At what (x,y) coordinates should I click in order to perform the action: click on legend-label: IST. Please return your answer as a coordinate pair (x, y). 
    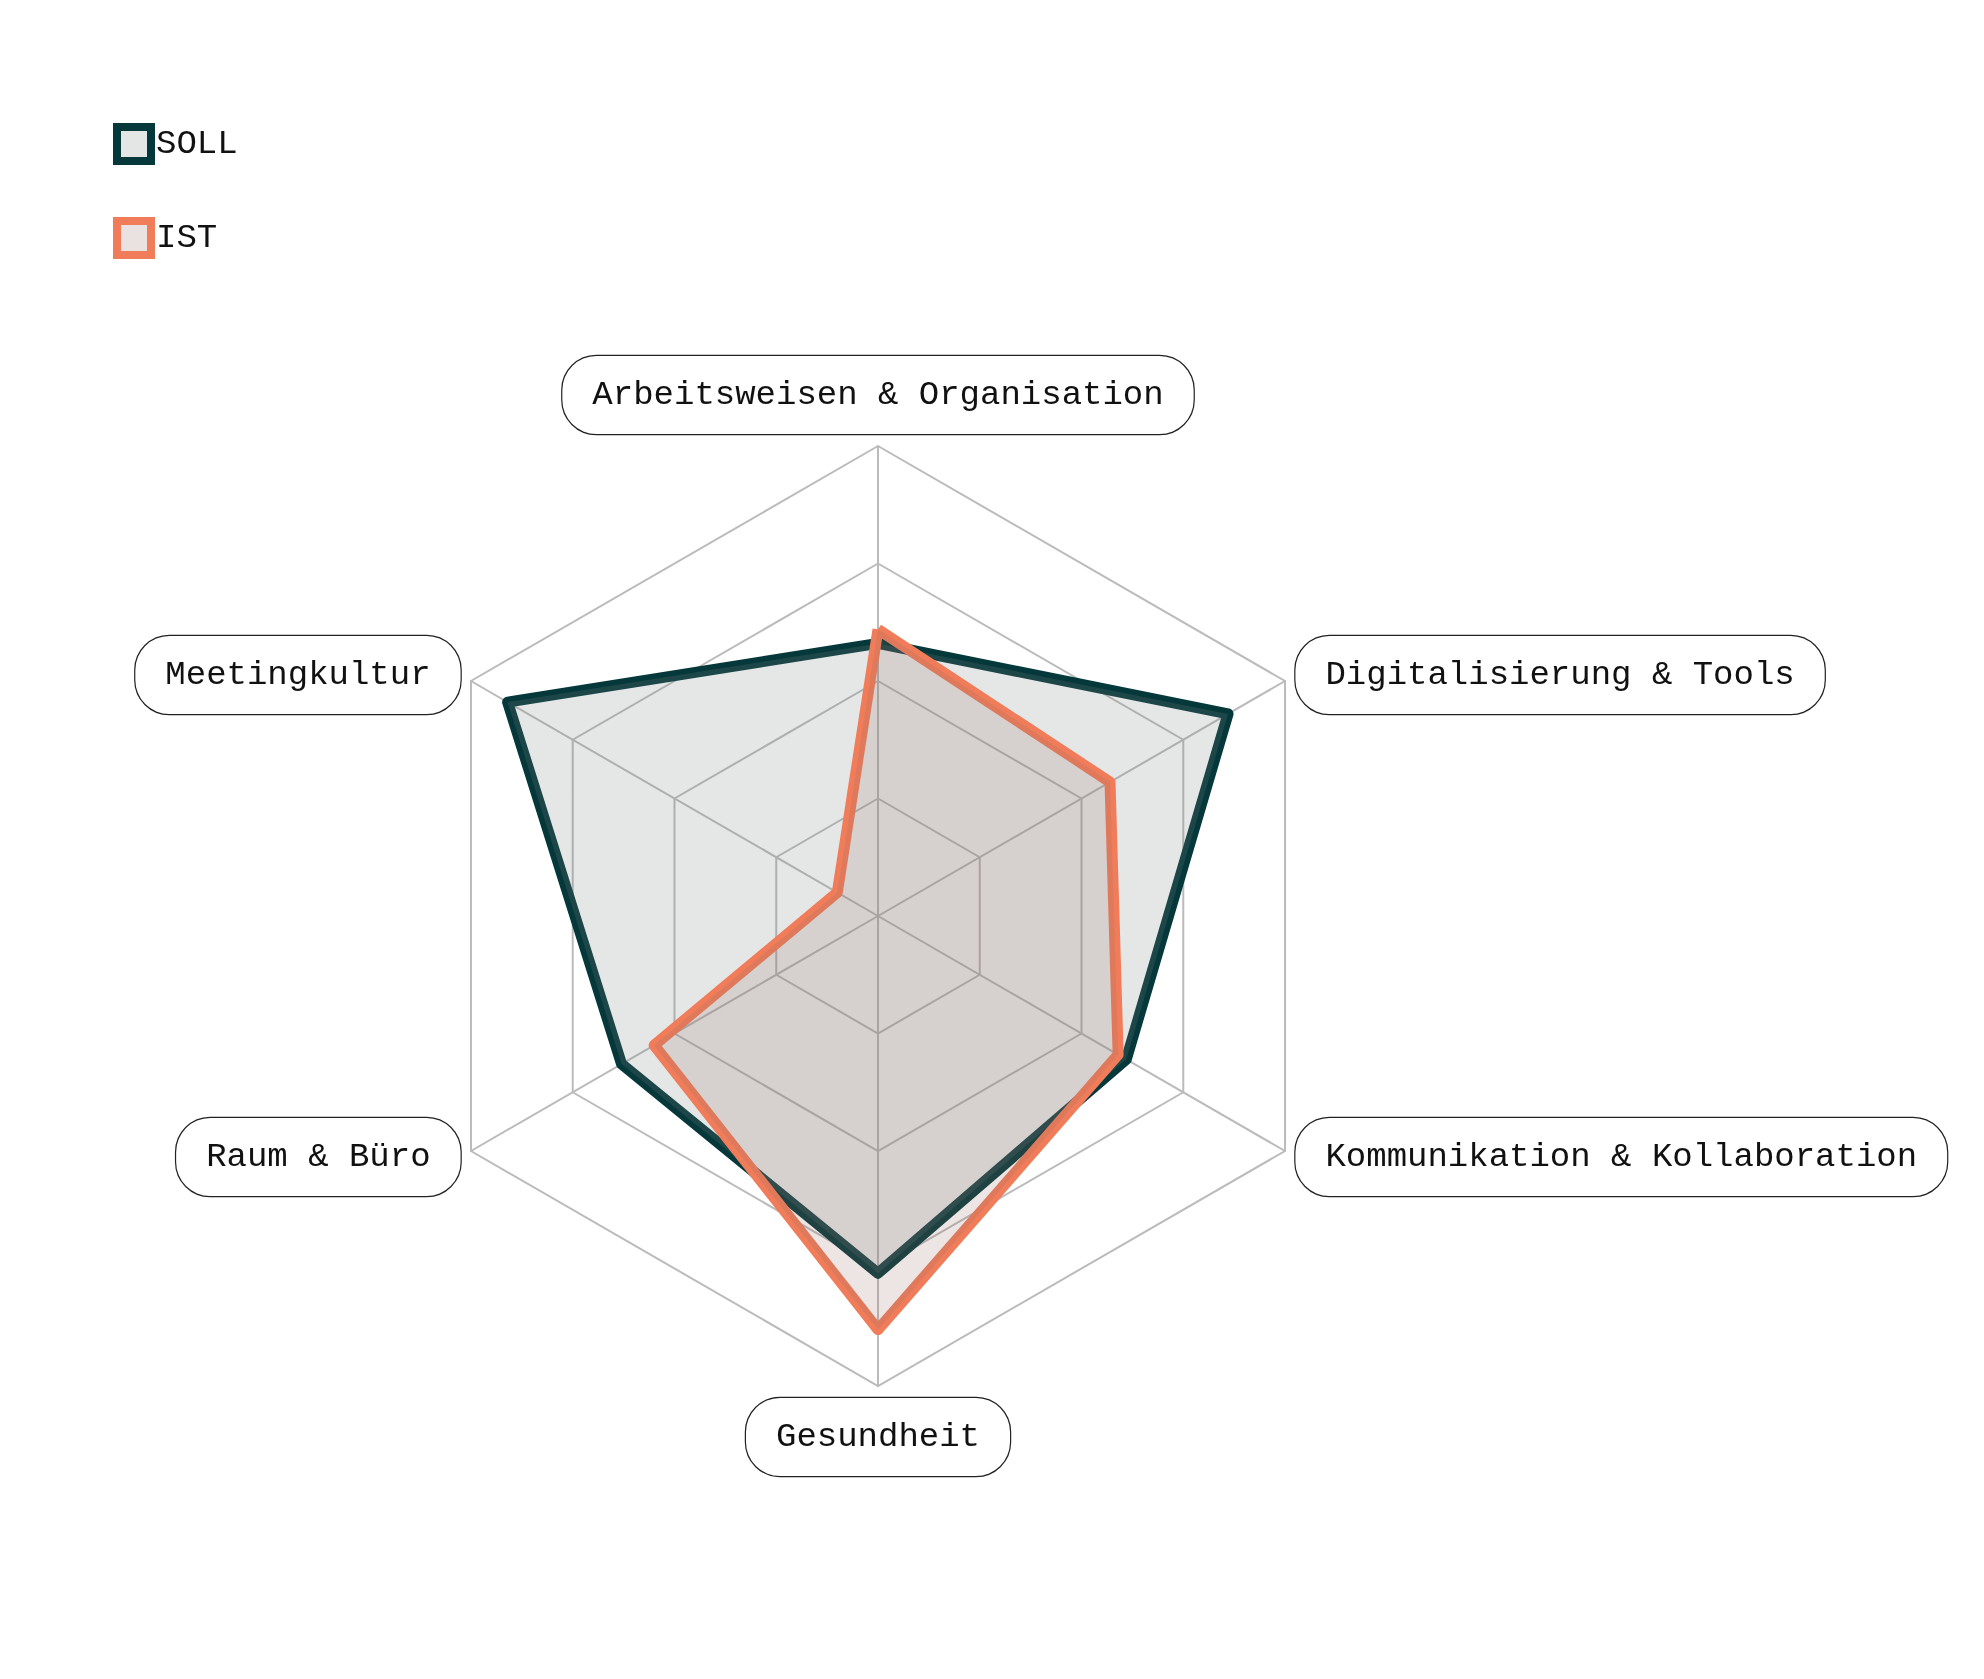
    Looking at the image, I should click on (187, 238).